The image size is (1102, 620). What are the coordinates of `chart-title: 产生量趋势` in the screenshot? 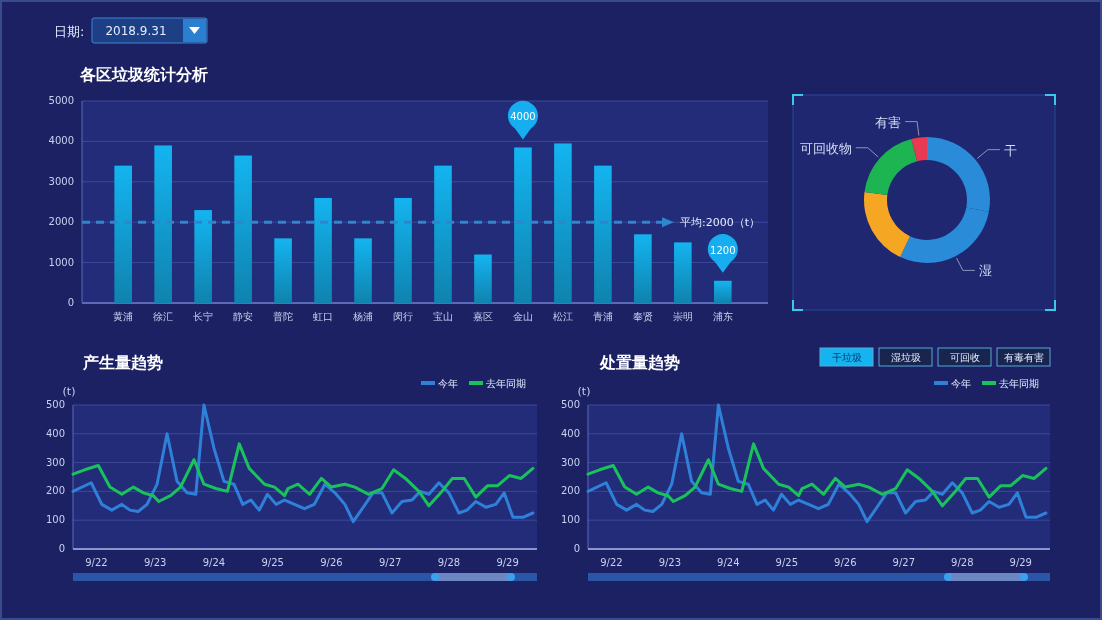 It's located at (122, 362).